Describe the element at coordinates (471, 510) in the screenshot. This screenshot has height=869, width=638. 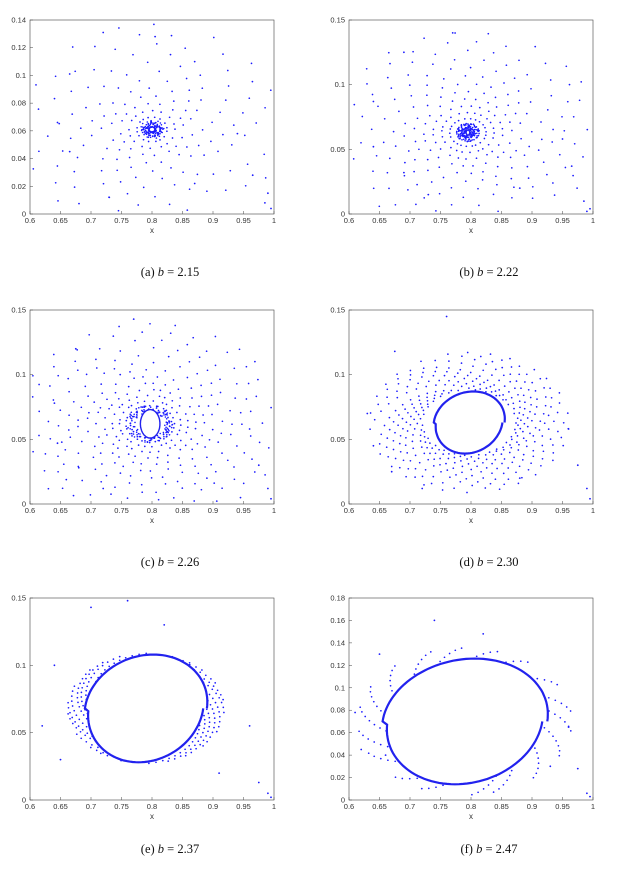
I see `x-tick-label: 0.8` at that location.